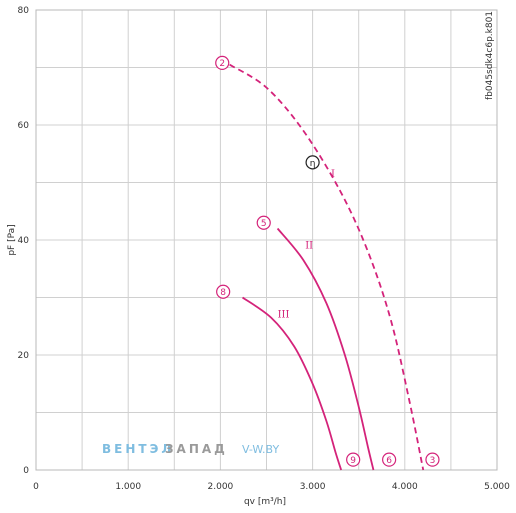 The image size is (516, 513). What do you see at coordinates (26, 471) in the screenshot?
I see `y-tick-label: 0` at bounding box center [26, 471].